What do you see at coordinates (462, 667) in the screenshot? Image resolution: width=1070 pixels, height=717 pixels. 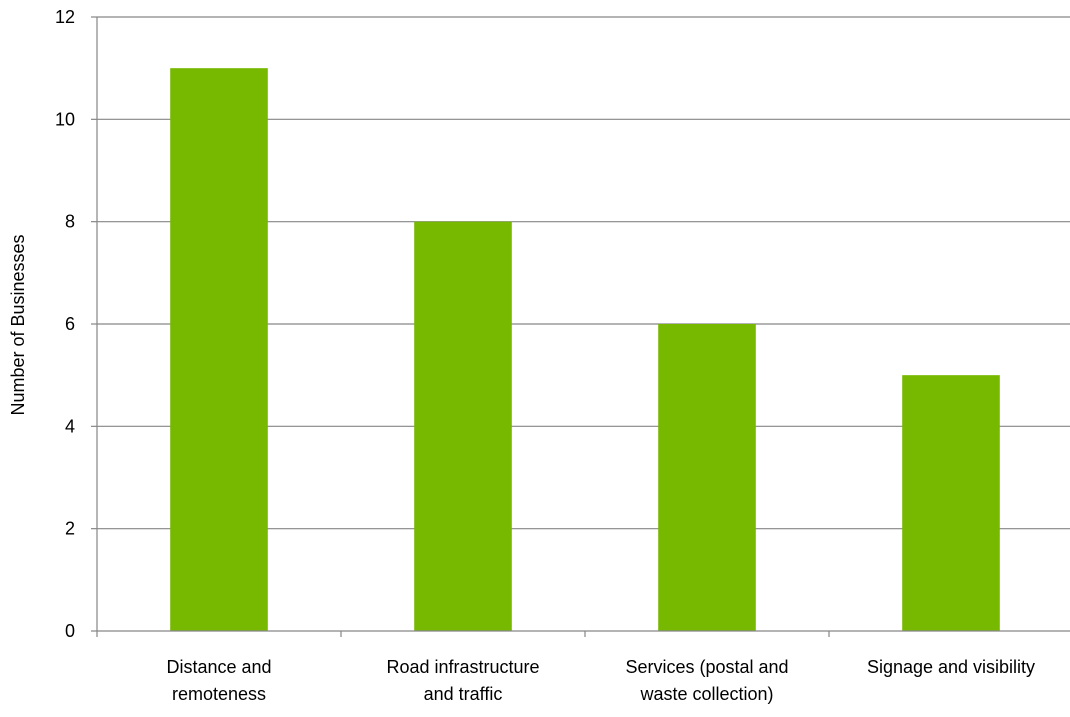 I see `x-category-label-line: Road infrastructure` at bounding box center [462, 667].